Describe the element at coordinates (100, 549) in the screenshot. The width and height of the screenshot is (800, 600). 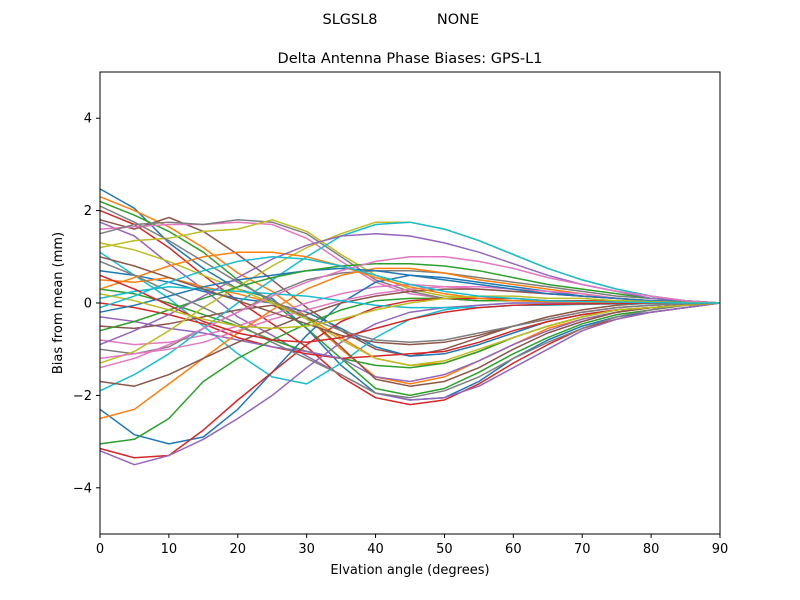
I see `x-tick-label: 0` at that location.